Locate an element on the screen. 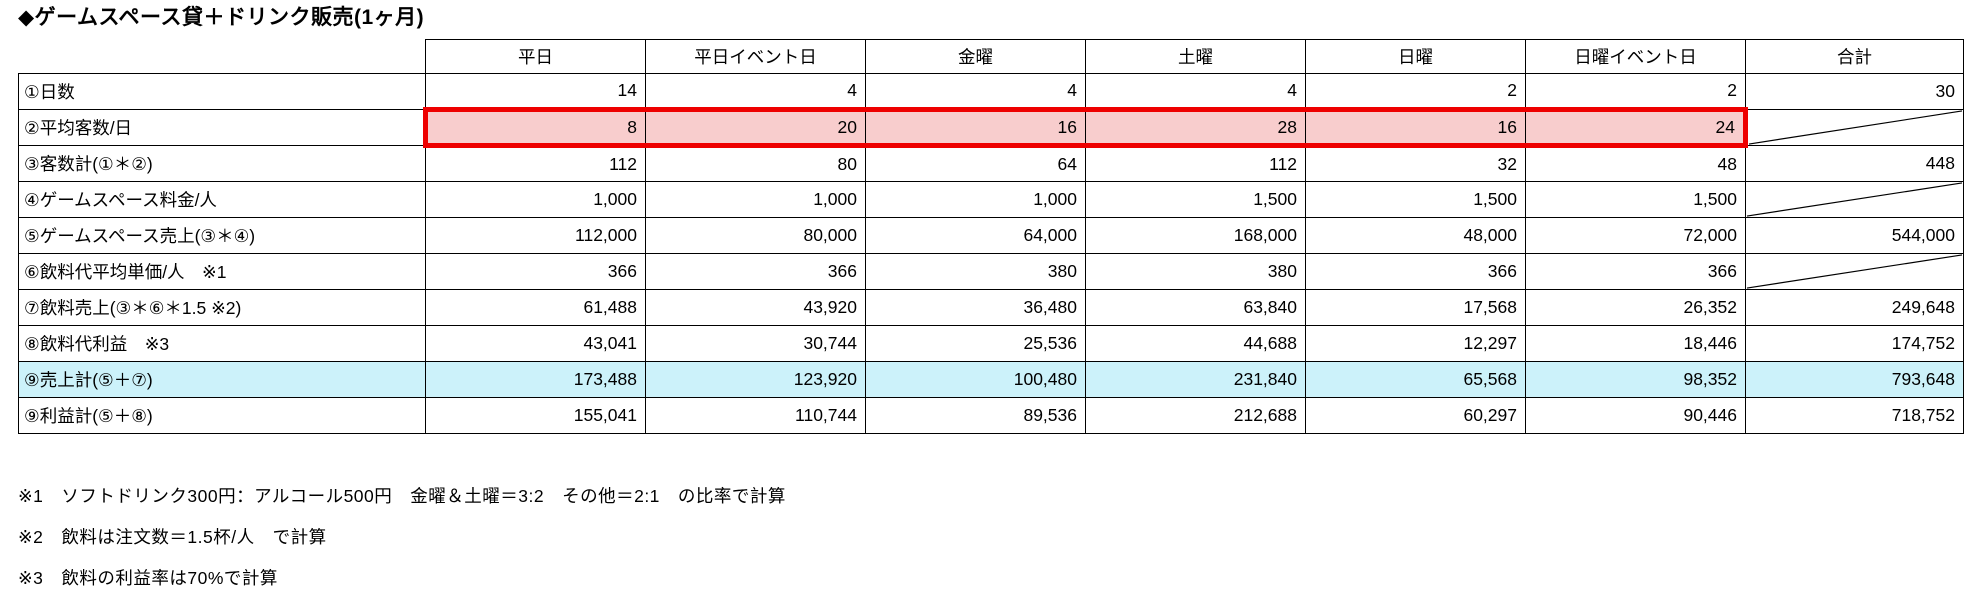  value-cell: 65,568 is located at coordinates (1415, 379).